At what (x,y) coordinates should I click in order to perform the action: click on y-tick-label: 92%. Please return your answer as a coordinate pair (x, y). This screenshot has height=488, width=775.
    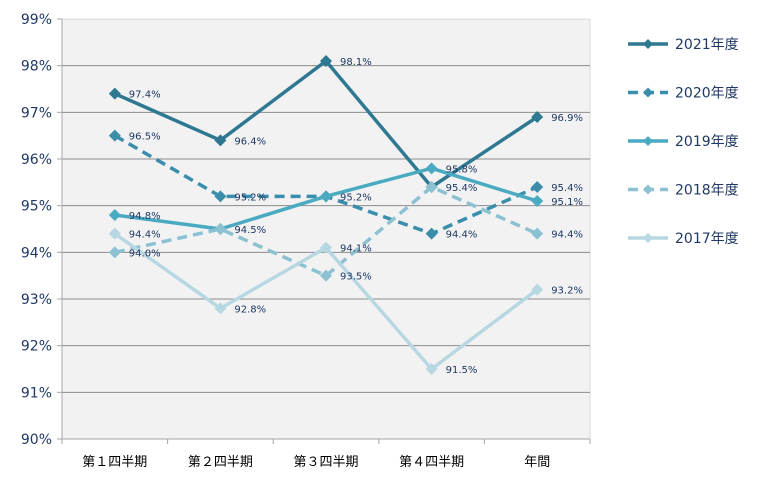
    Looking at the image, I should click on (36, 347).